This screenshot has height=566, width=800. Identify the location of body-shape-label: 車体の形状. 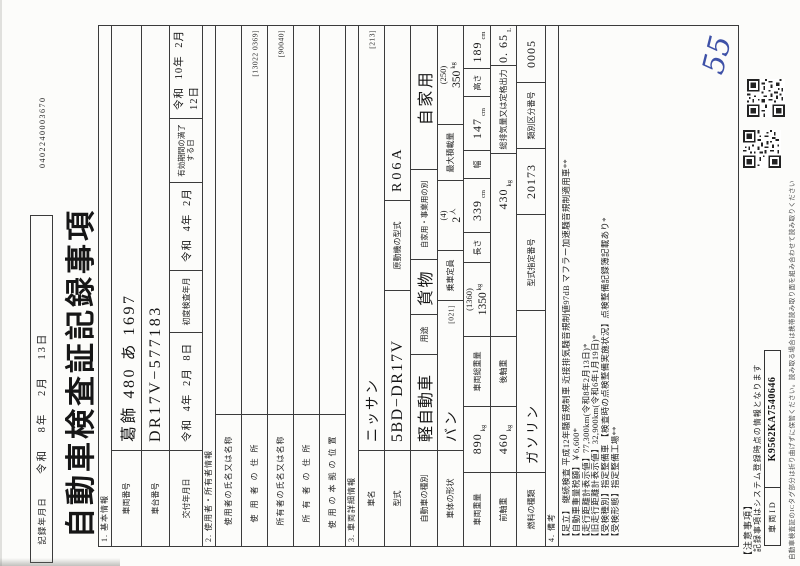
(450, 498).